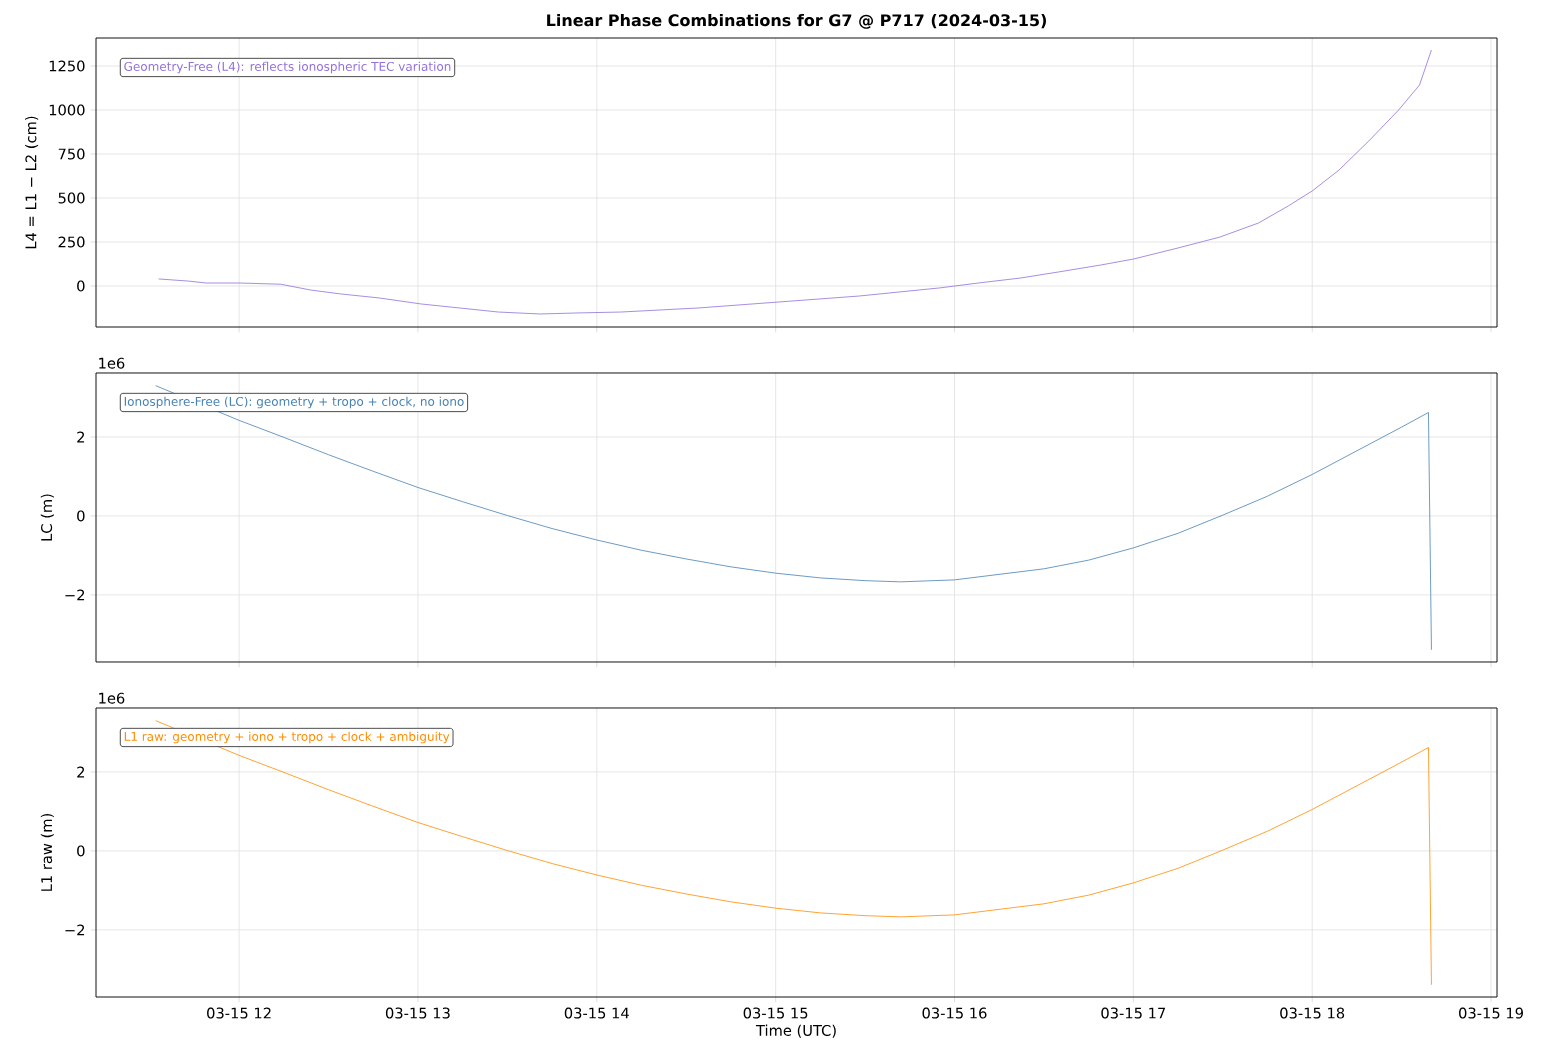 The height and width of the screenshot is (1064, 1543). What do you see at coordinates (32, 182) in the screenshot?
I see `y-axis-title: L4 = L1 − L2 (cm)` at bounding box center [32, 182].